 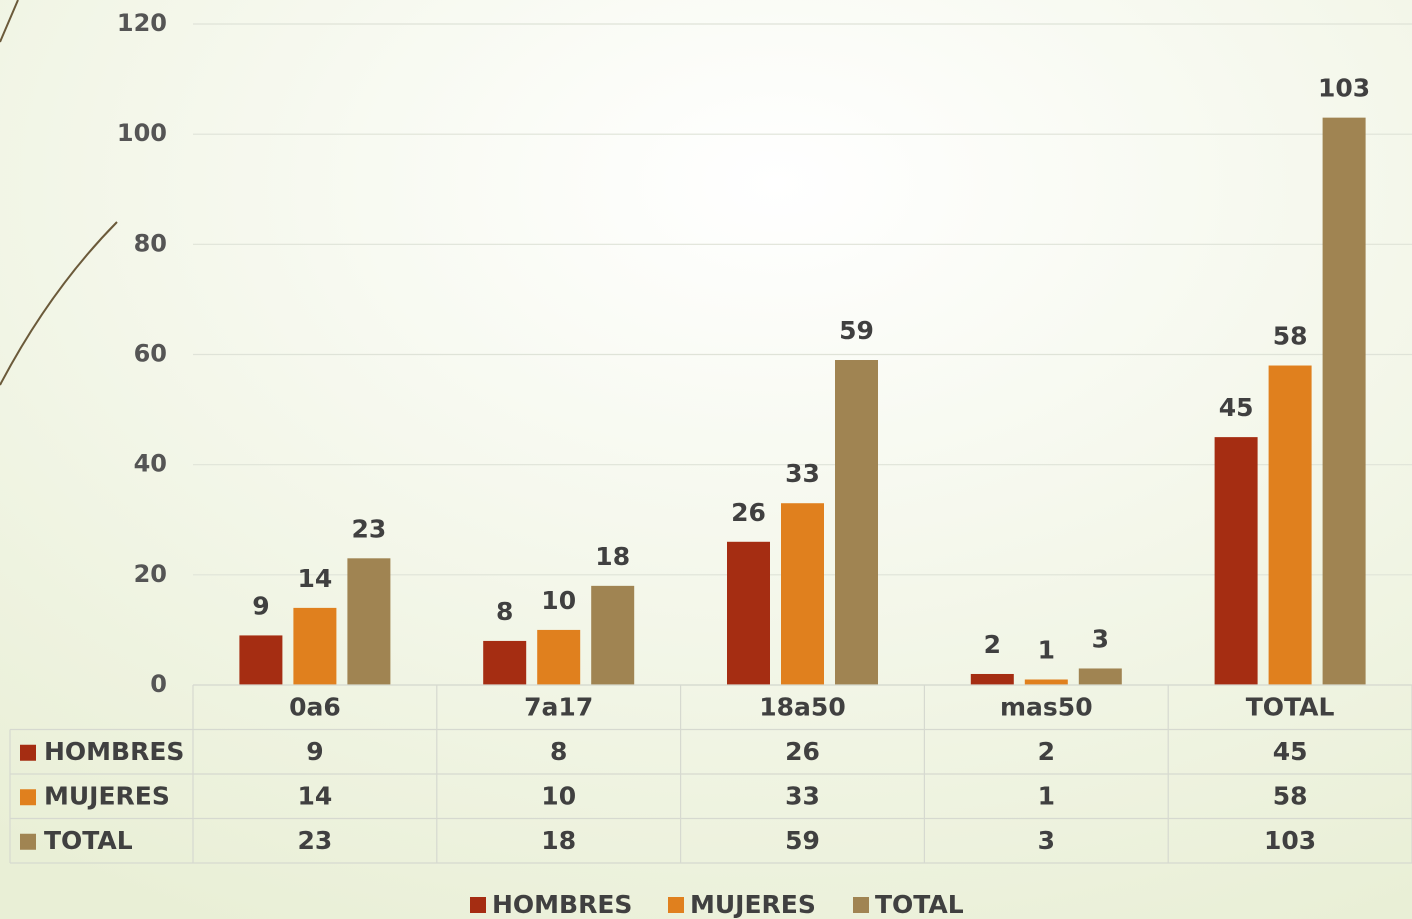 What do you see at coordinates (992, 644) in the screenshot?
I see `data-label: 2` at bounding box center [992, 644].